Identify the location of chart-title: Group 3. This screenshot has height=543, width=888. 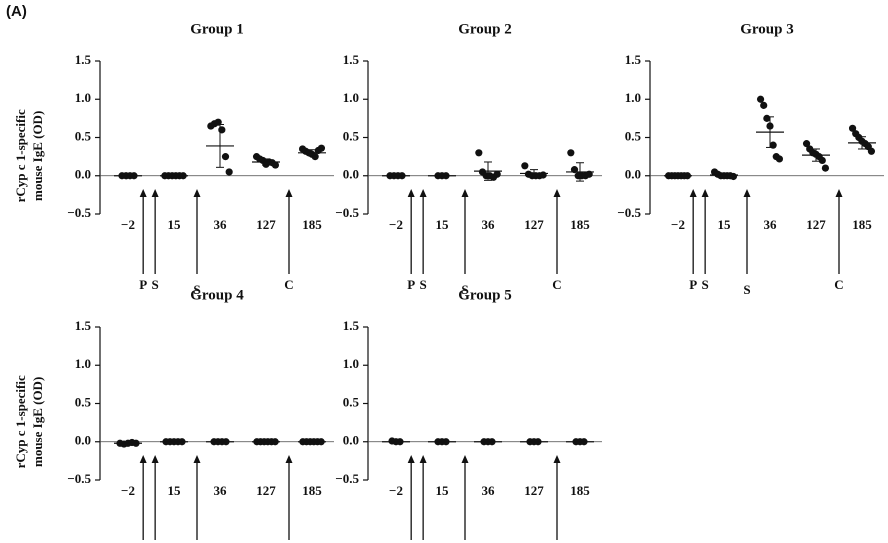
(767, 29).